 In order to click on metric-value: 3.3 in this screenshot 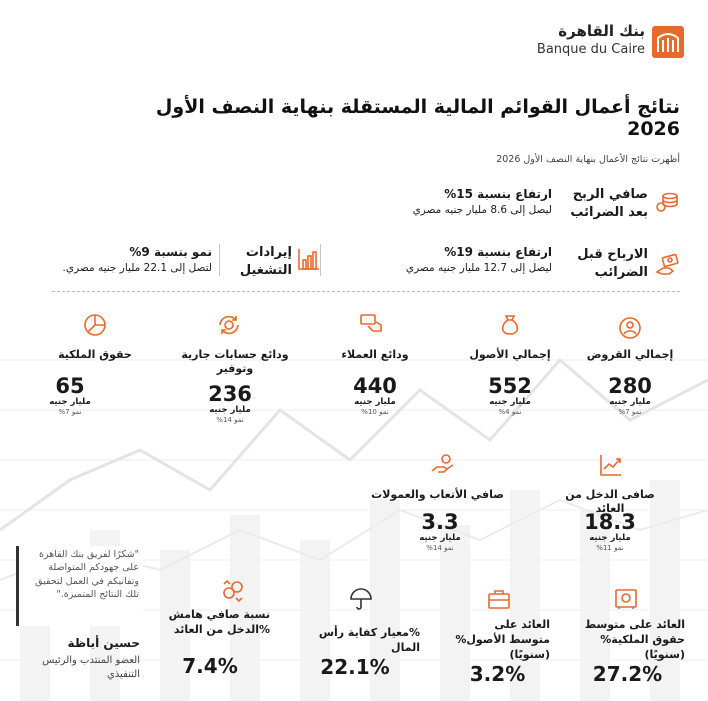, I will do `click(440, 522)`.